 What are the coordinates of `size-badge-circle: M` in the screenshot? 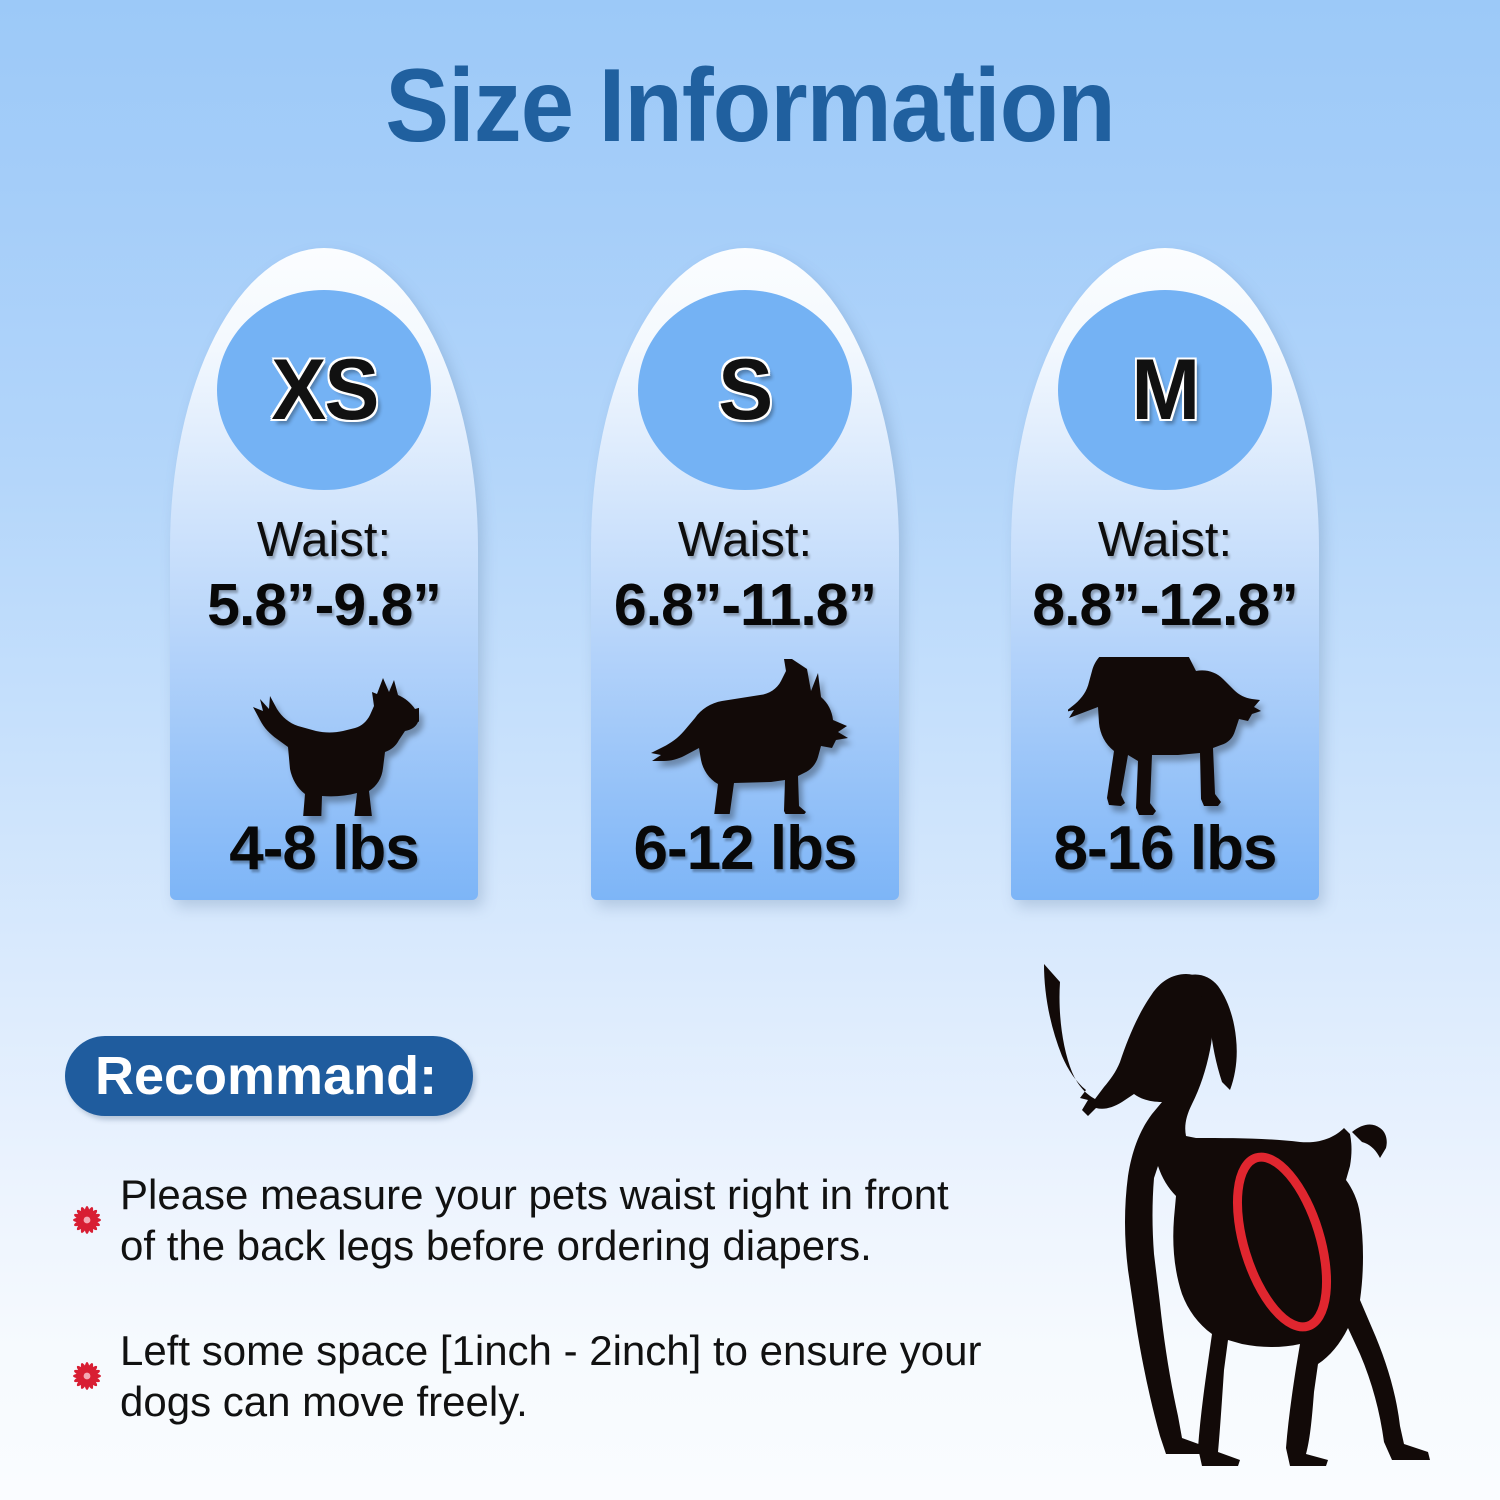 It's located at (1165, 390).